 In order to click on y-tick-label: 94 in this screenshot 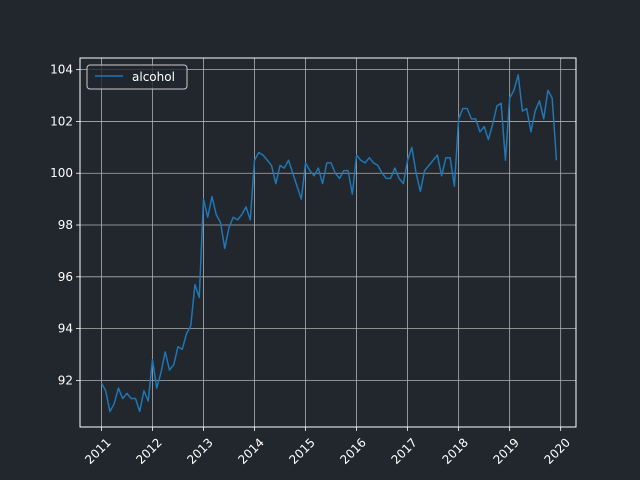, I will do `click(65, 329)`.